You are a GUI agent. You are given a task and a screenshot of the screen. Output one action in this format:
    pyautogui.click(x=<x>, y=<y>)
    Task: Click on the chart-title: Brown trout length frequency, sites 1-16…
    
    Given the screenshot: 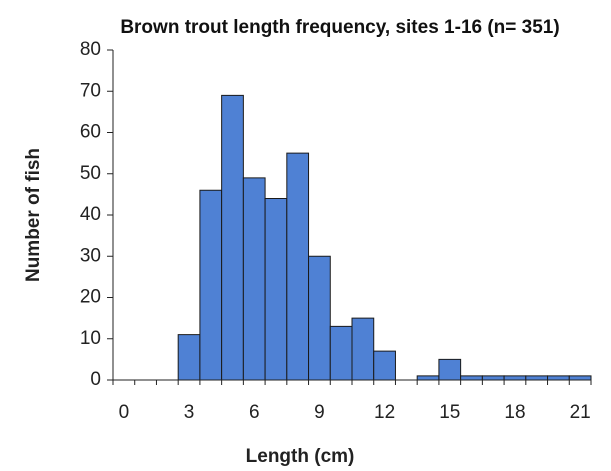 What is the action you would take?
    pyautogui.click(x=340, y=27)
    